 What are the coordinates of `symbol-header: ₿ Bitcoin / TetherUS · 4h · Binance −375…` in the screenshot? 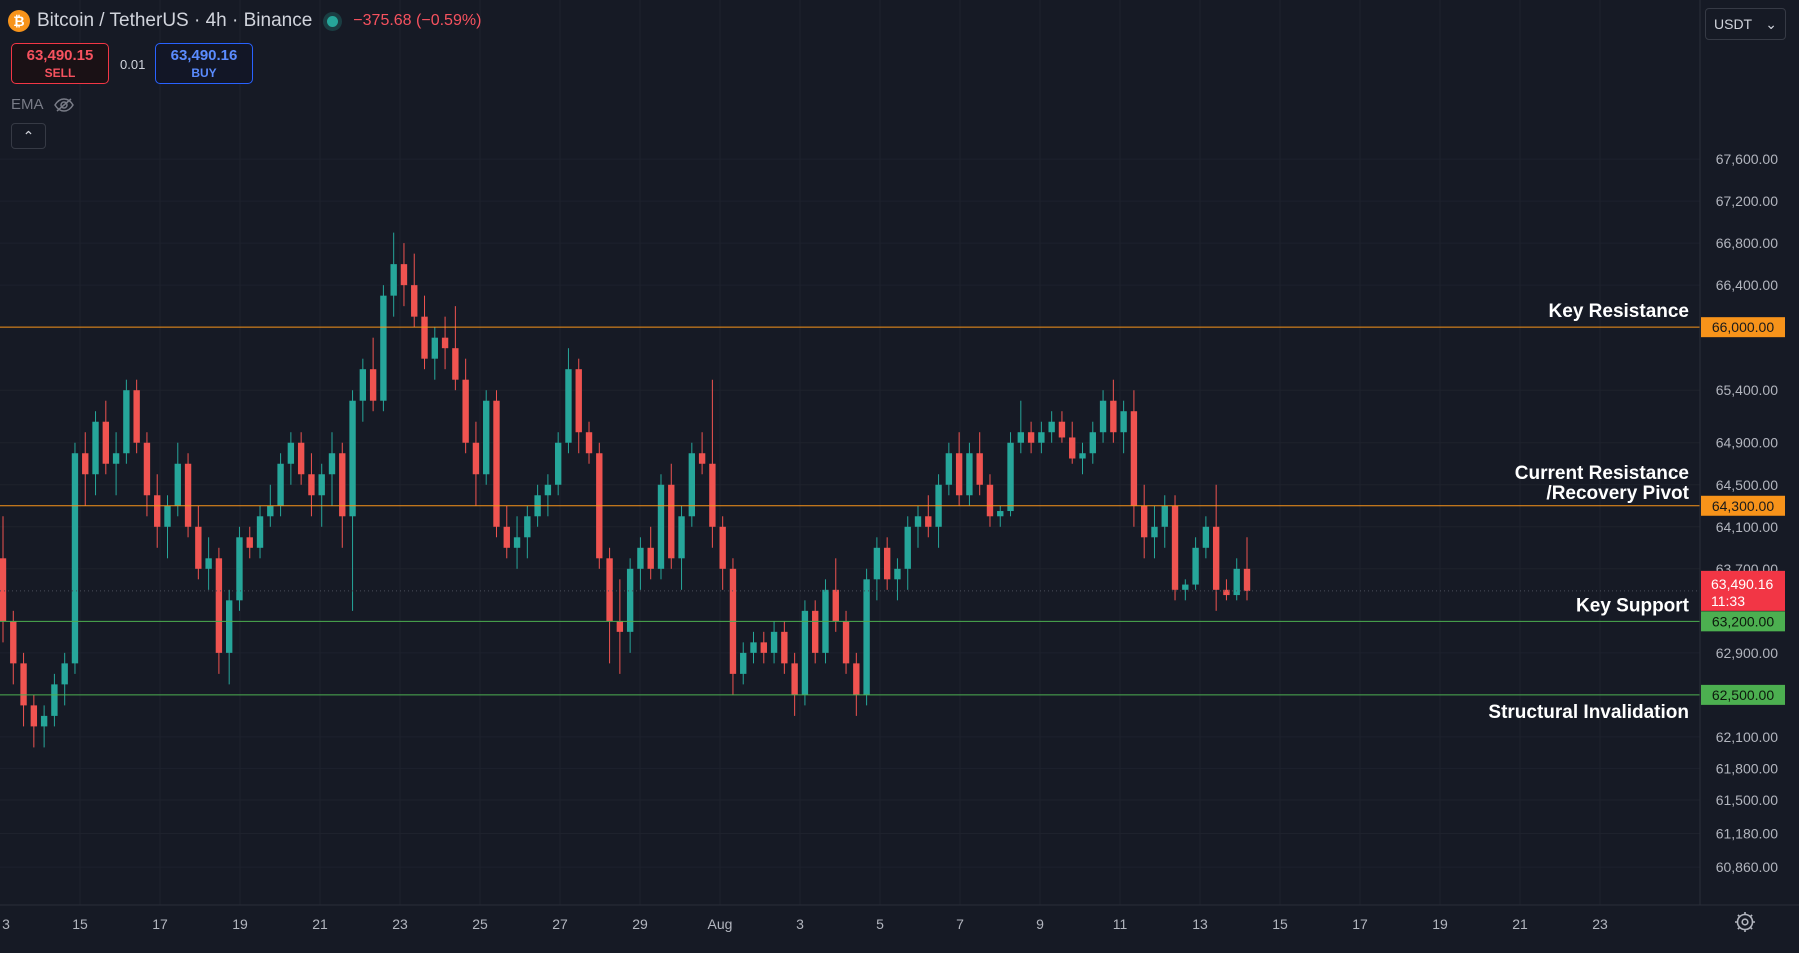 It's located at (244, 21).